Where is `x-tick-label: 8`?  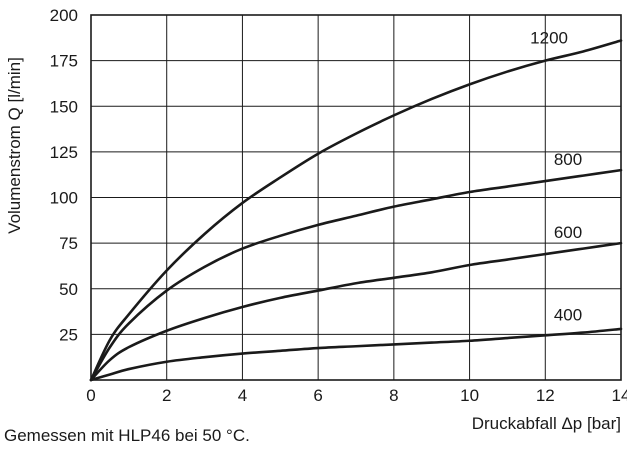 x-tick-label: 8 is located at coordinates (393, 395).